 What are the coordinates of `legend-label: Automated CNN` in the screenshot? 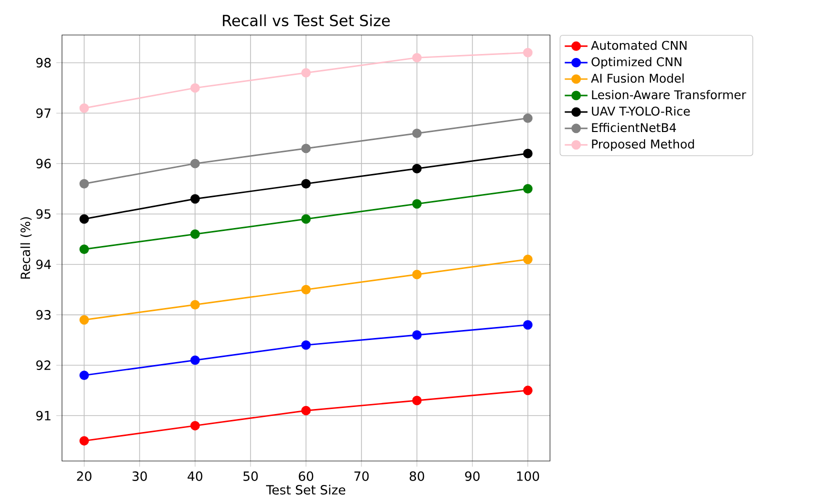 It's located at (638, 45).